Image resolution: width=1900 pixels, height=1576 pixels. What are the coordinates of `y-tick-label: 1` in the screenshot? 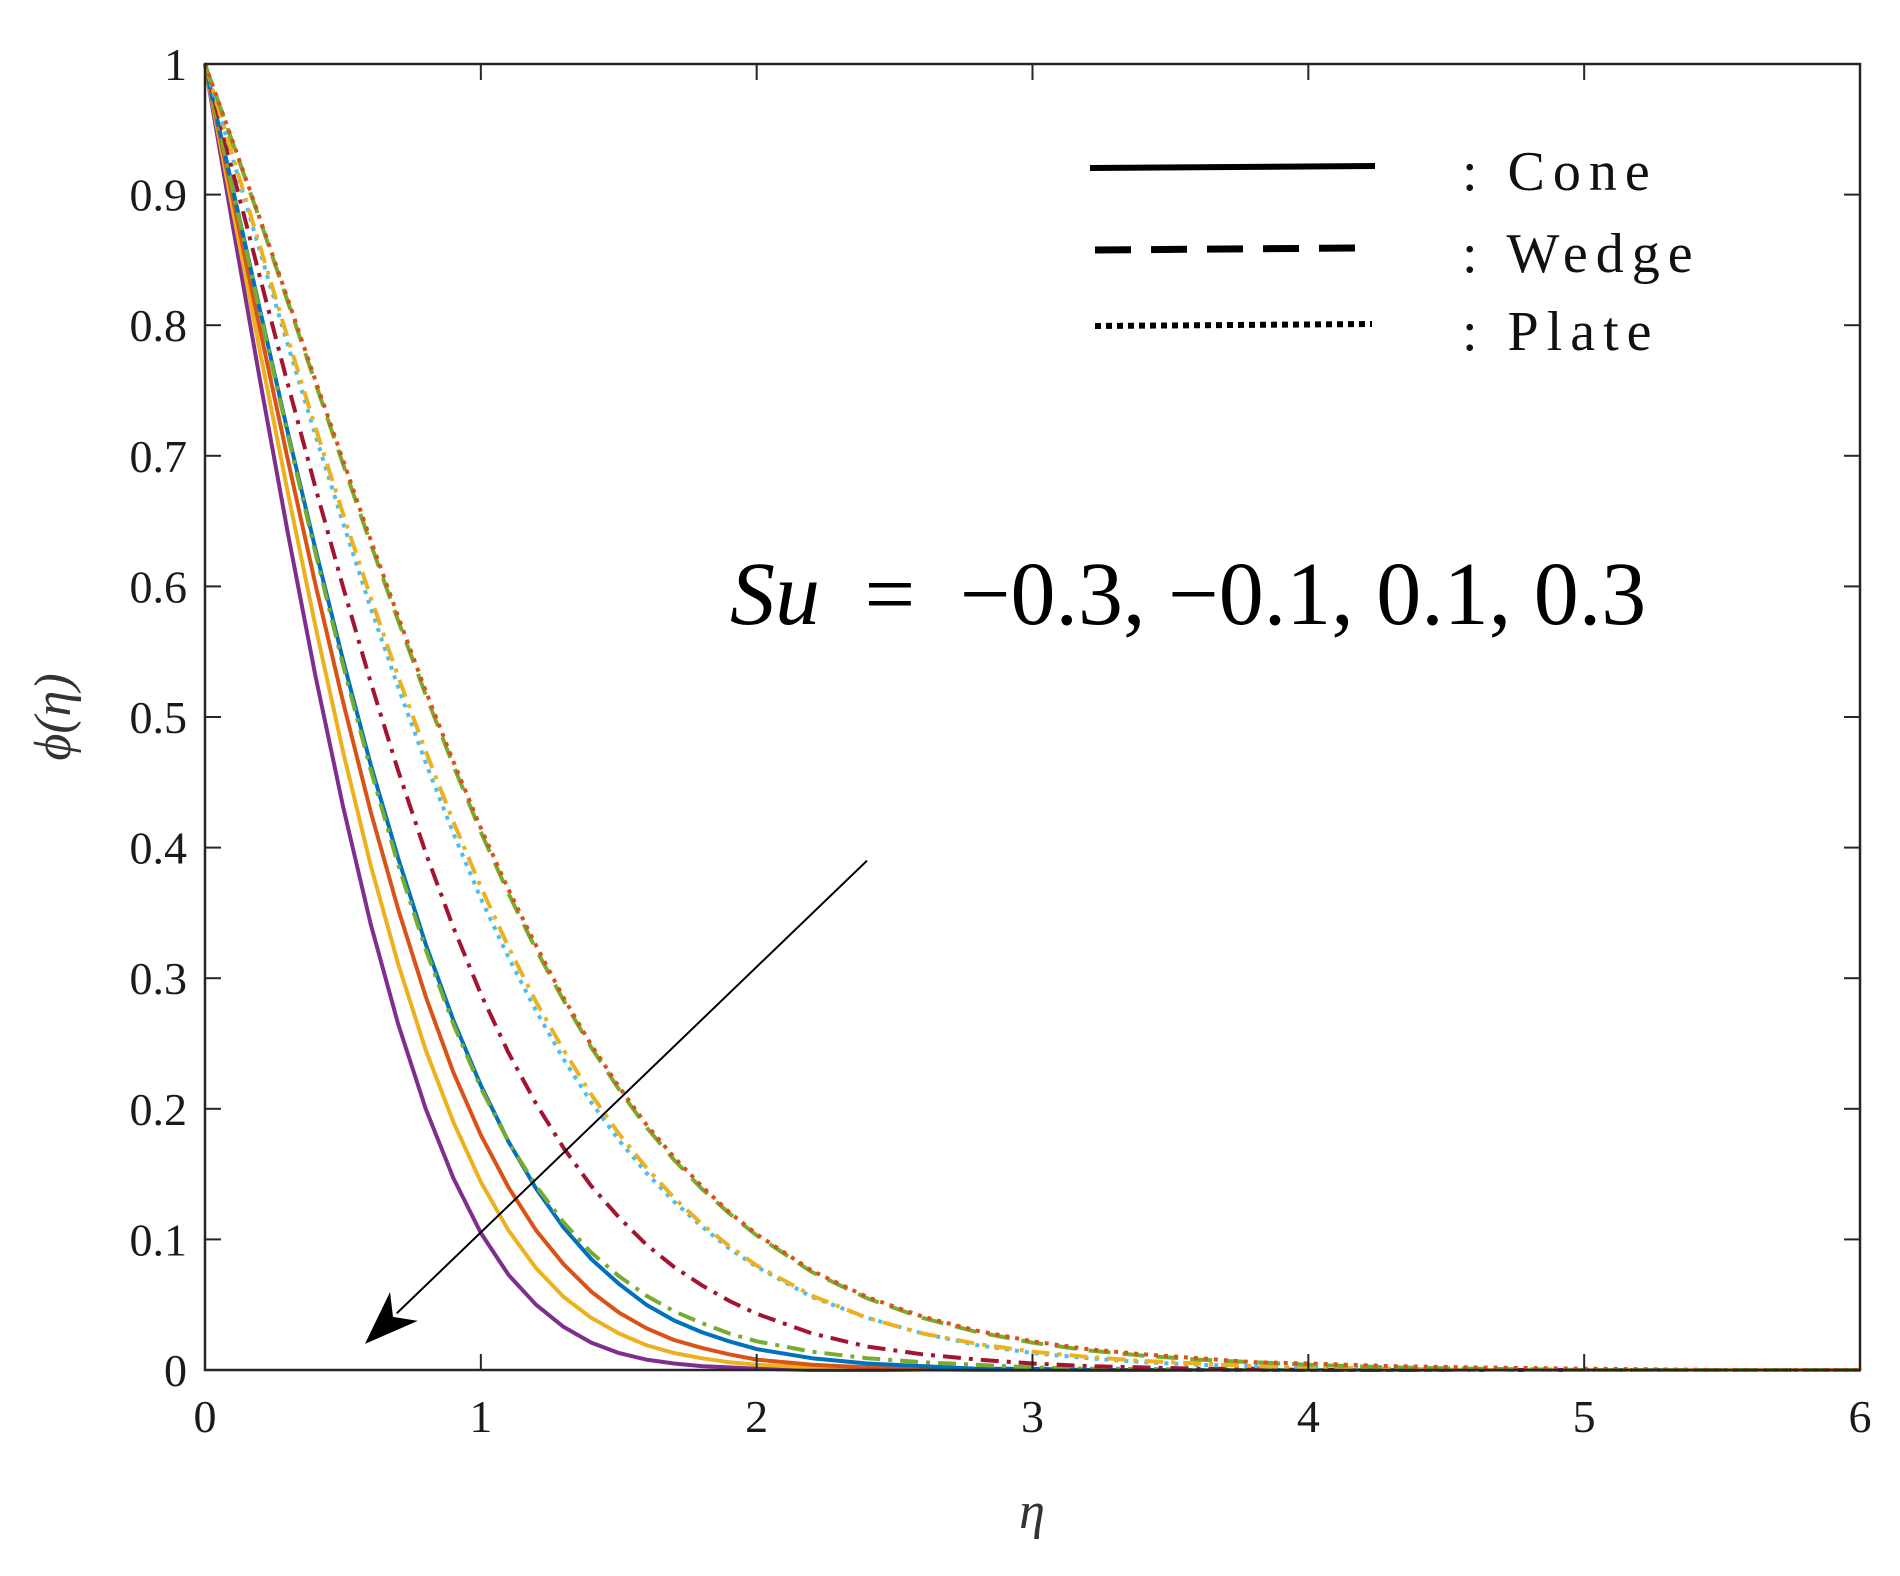 It's located at (175, 64).